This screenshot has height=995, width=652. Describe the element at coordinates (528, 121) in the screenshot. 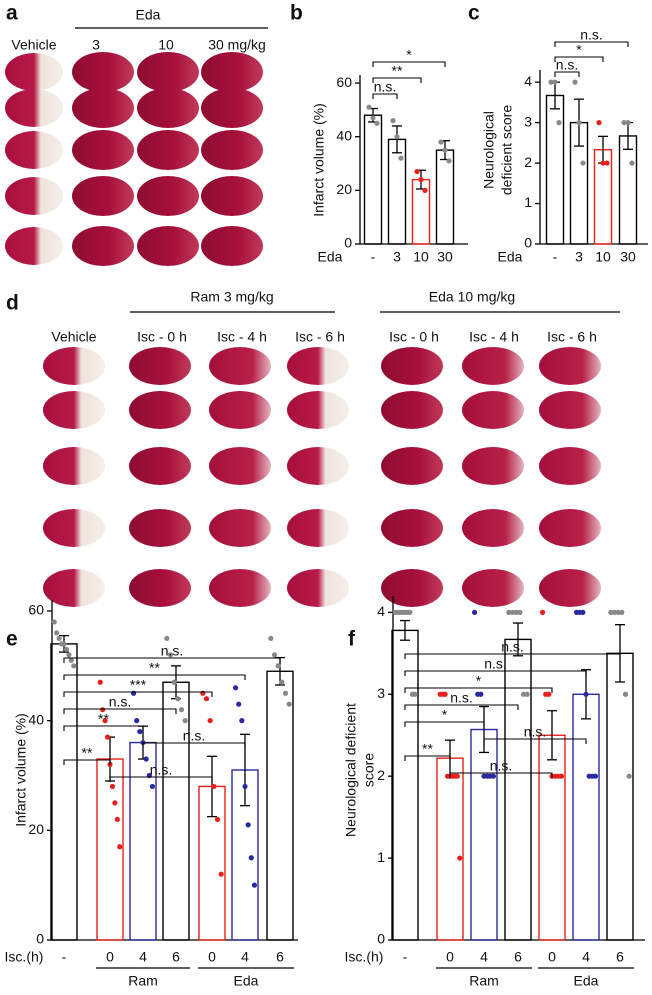

I see `y-tick-label: 3` at that location.